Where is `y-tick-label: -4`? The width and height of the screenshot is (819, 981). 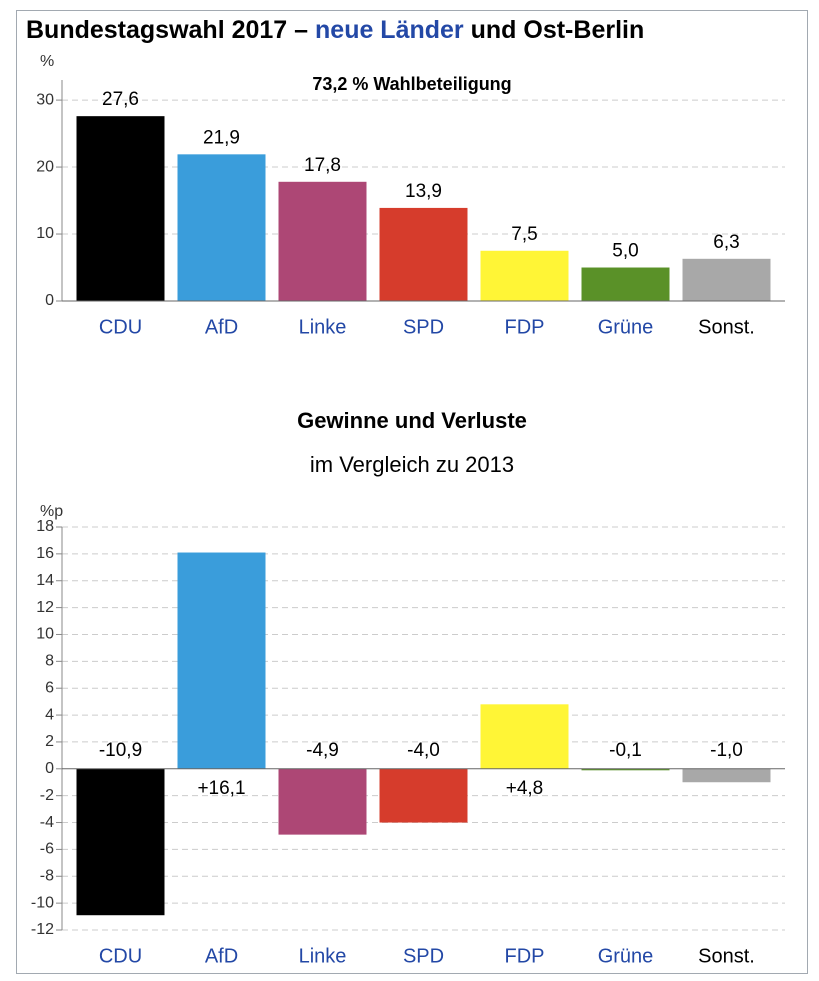 y-tick-label: -4 is located at coordinates (47, 822).